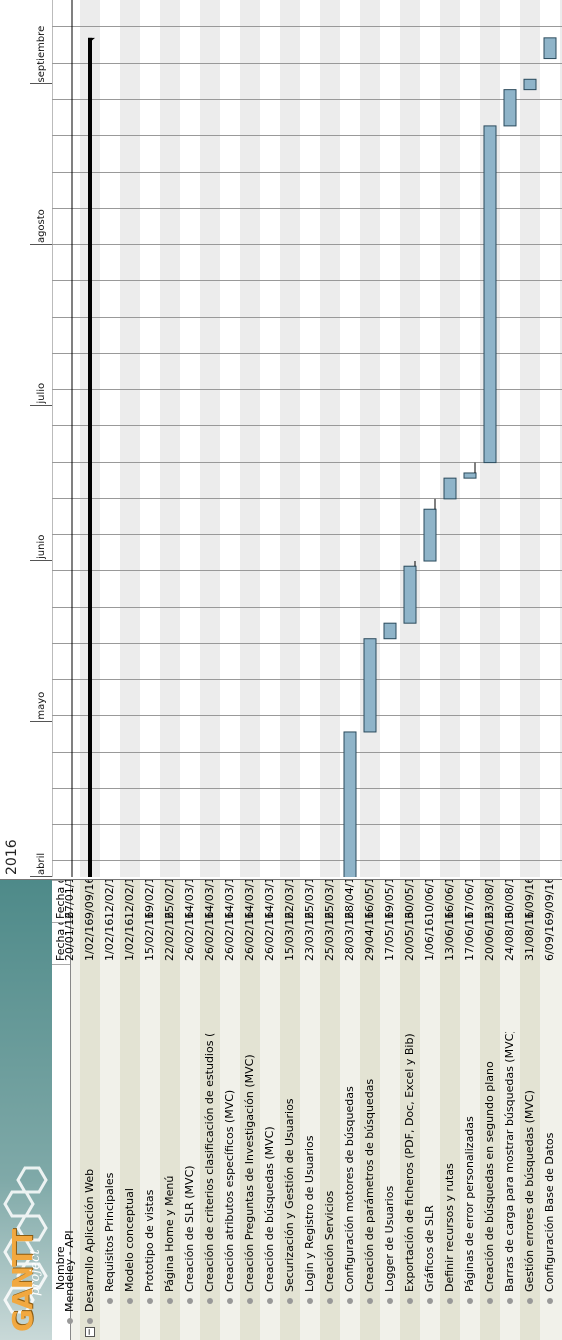 The image size is (562, 1340). What do you see at coordinates (26, 1110) in the screenshot?
I see `logo-banner: GANTT project` at bounding box center [26, 1110].